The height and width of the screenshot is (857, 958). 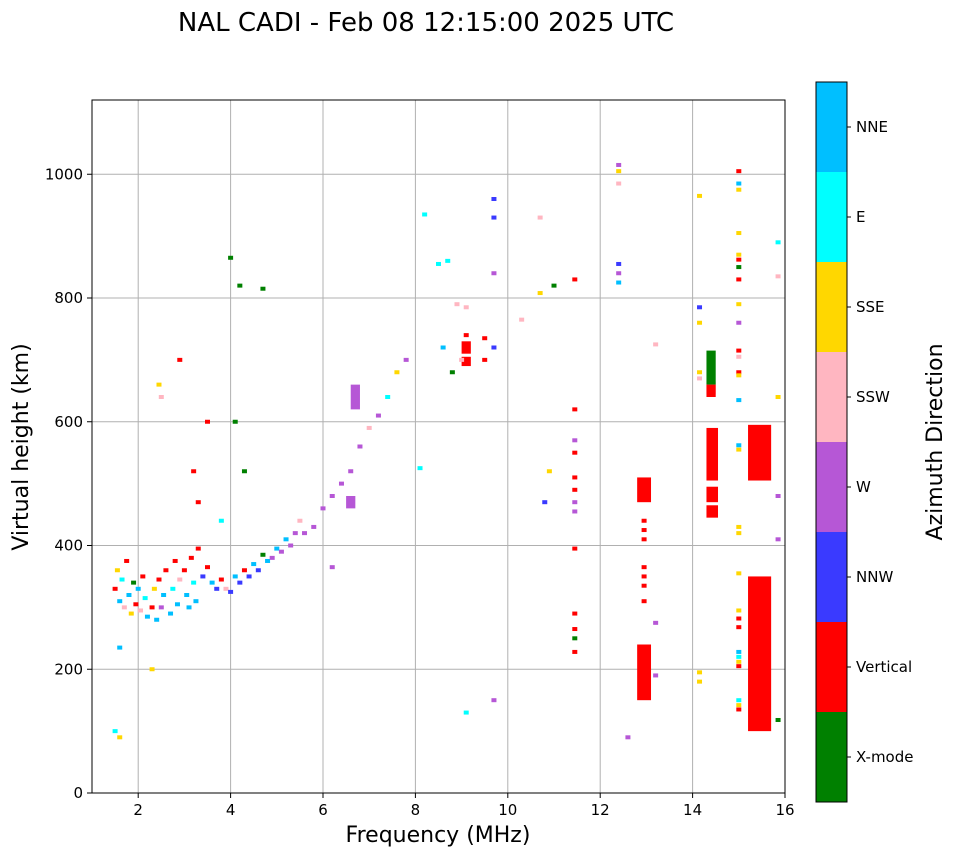 I want to click on y-tick-label: 200, so click(x=68, y=669).